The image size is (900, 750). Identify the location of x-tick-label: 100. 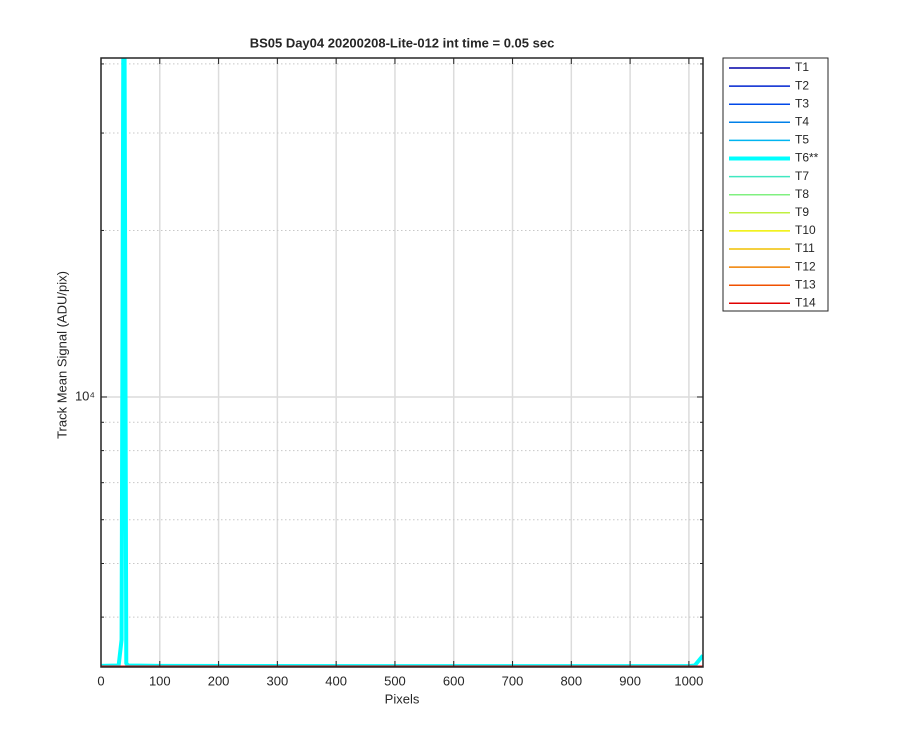
(160, 680).